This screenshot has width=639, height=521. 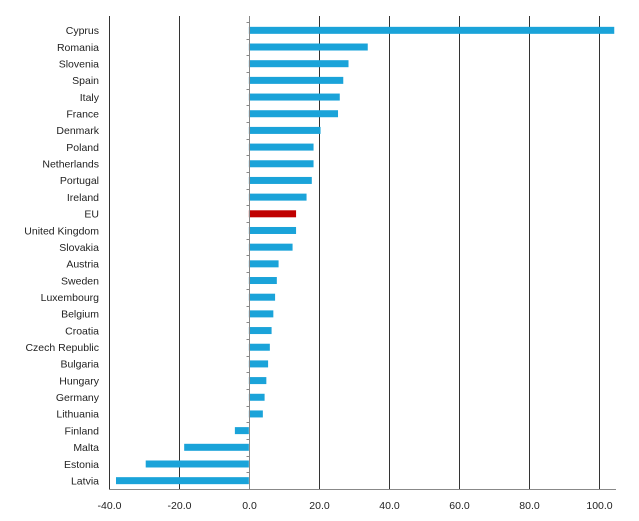 What do you see at coordinates (280, 180) in the screenshot?
I see `bar-portugal` at bounding box center [280, 180].